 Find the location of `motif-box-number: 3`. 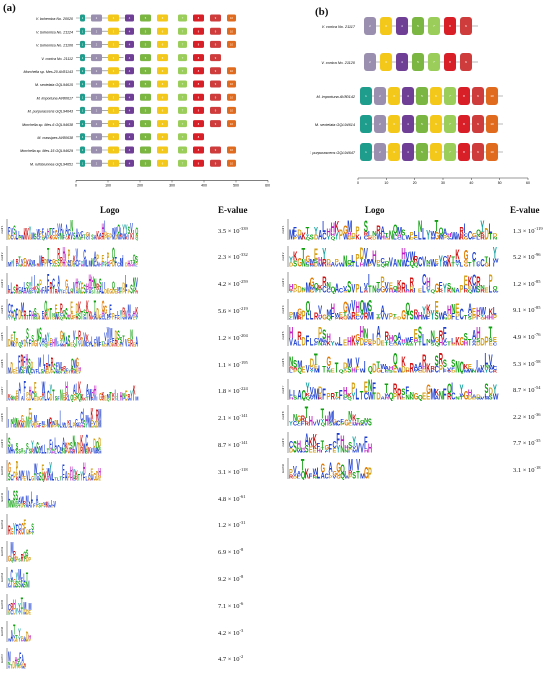

motif-box-number: 3 is located at coordinates (114, 137).